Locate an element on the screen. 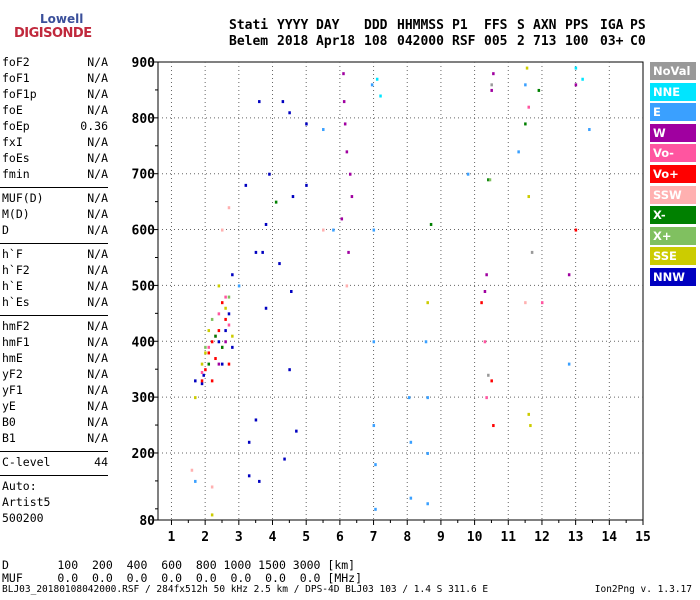 This screenshot has width=700, height=600. param-row-g4-6: B0 N/A is located at coordinates (55, 423).